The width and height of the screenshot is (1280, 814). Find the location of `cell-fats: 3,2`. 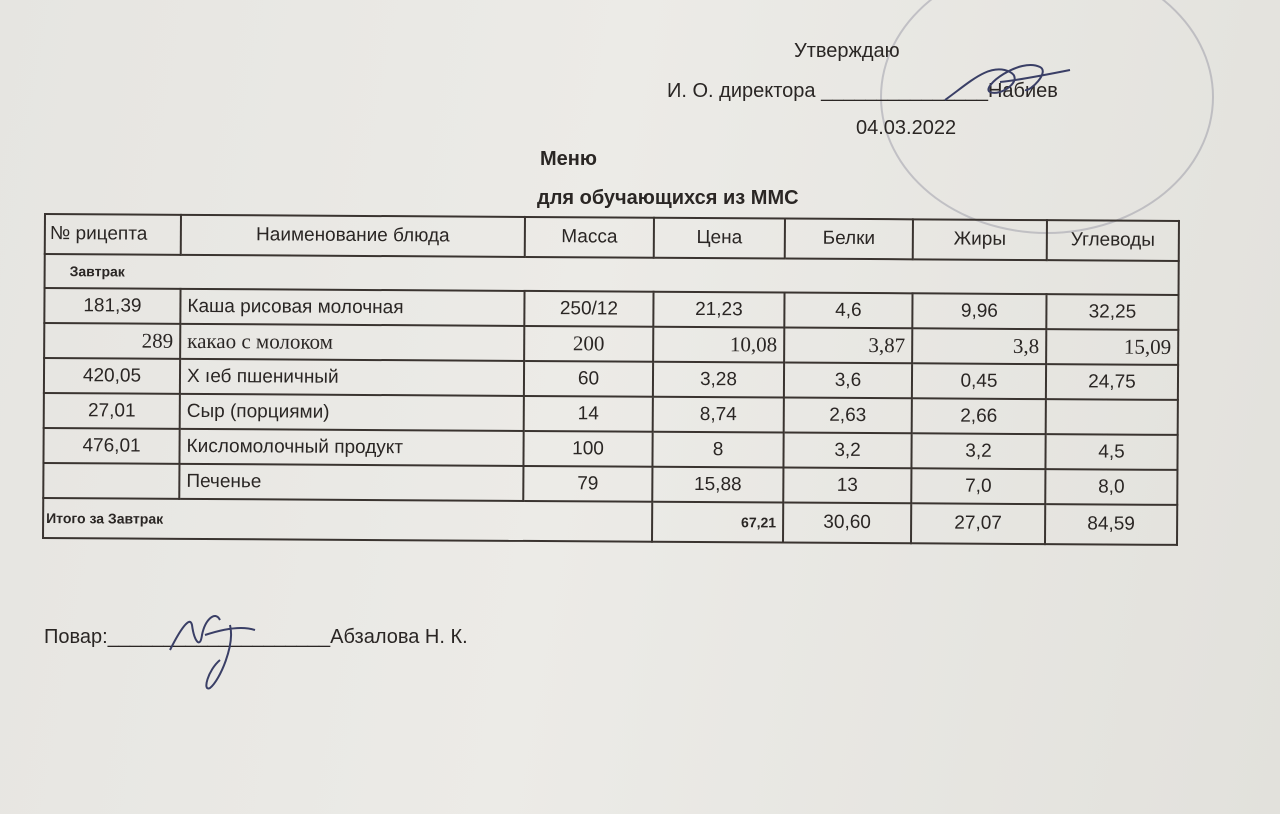

cell-fats: 3,2 is located at coordinates (978, 451).